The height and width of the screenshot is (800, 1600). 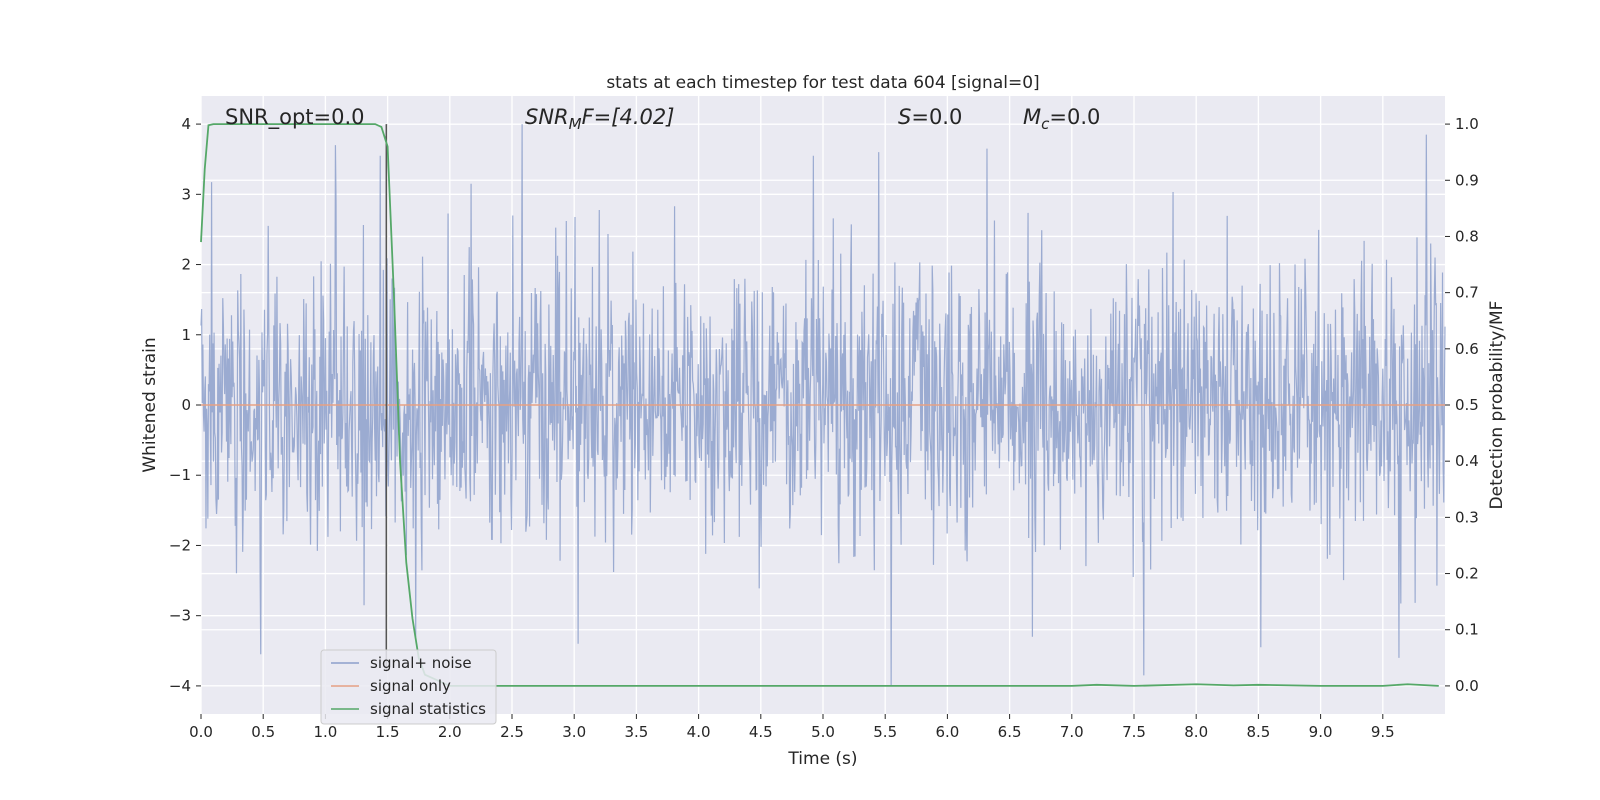 I want to click on y-right-tick-label: 0.3, so click(x=1467, y=517).